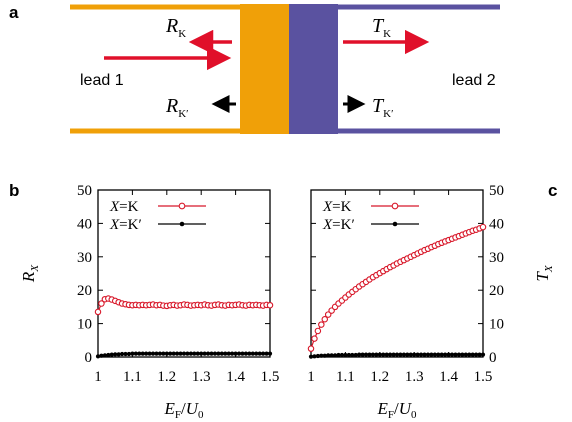 The width and height of the screenshot is (572, 422). Describe the element at coordinates (397, 287) in the screenshot. I see `series-k` at that location.